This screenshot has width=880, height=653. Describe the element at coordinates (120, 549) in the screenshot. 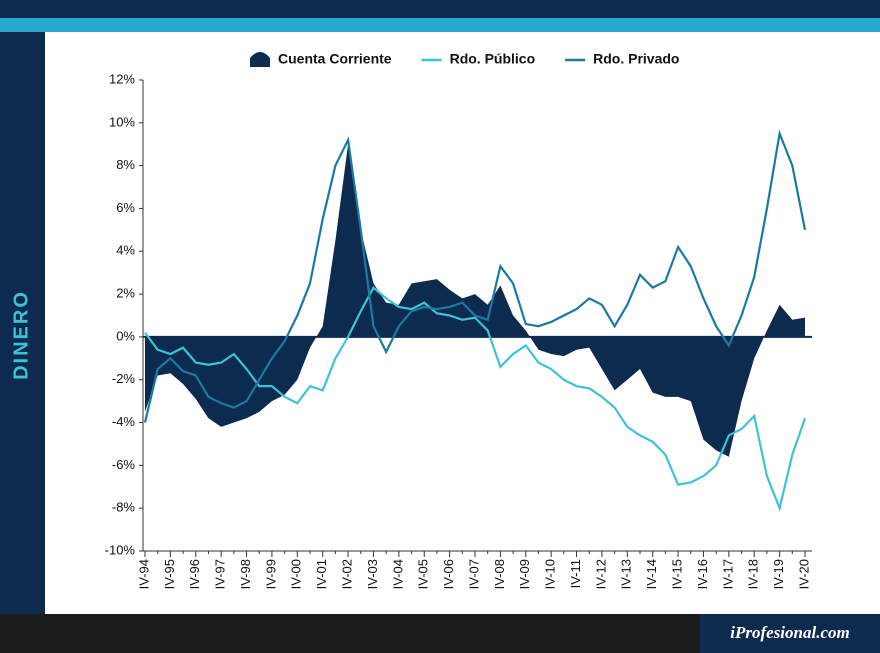

I see `y-tick-label: -10%` at that location.